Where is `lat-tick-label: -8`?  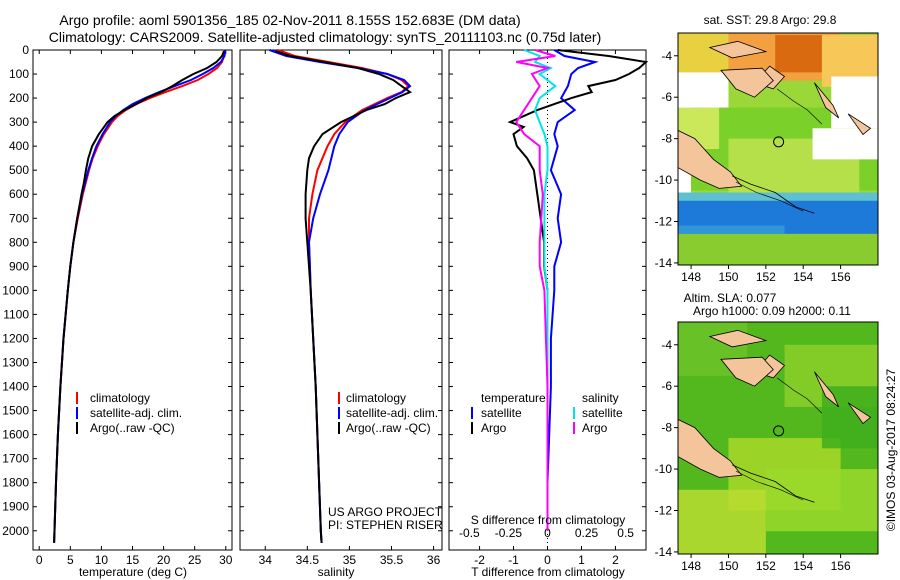
lat-tick-label: -8 is located at coordinates (666, 139).